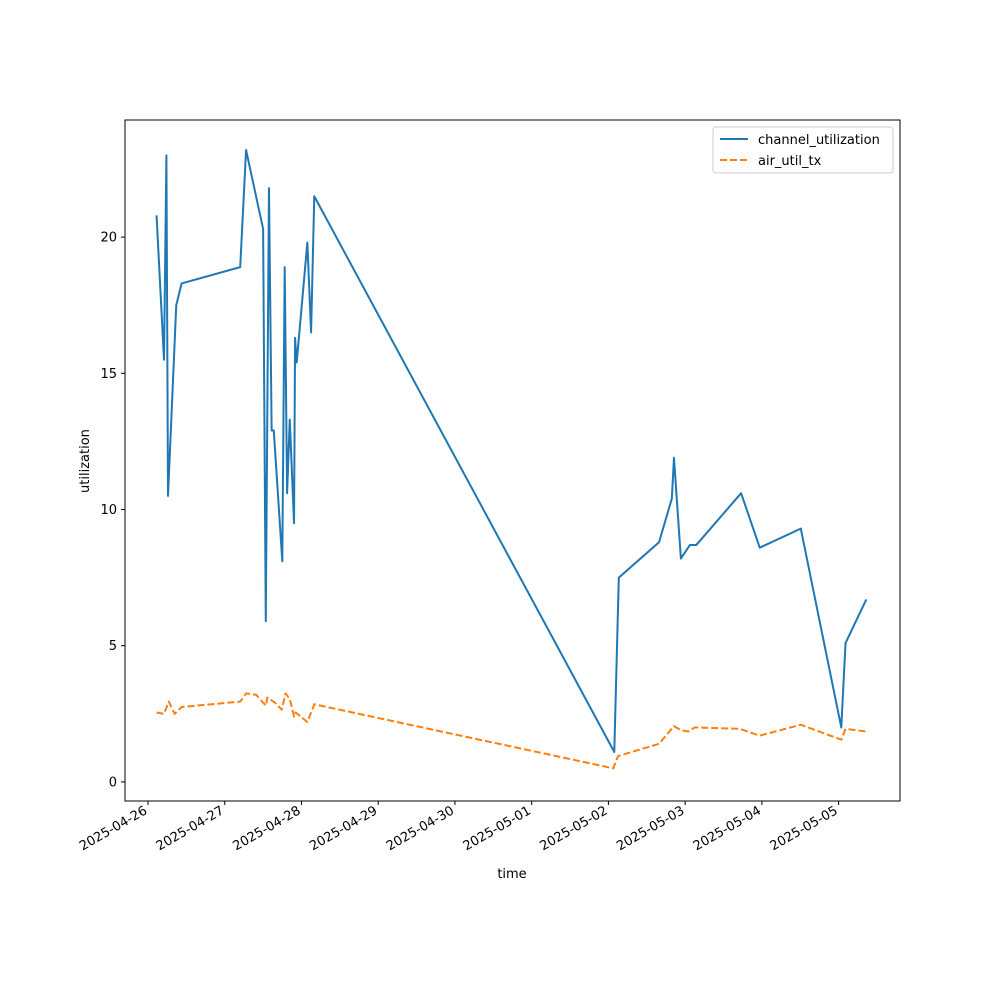  I want to click on series-line-air-util-tx, so click(511, 731).